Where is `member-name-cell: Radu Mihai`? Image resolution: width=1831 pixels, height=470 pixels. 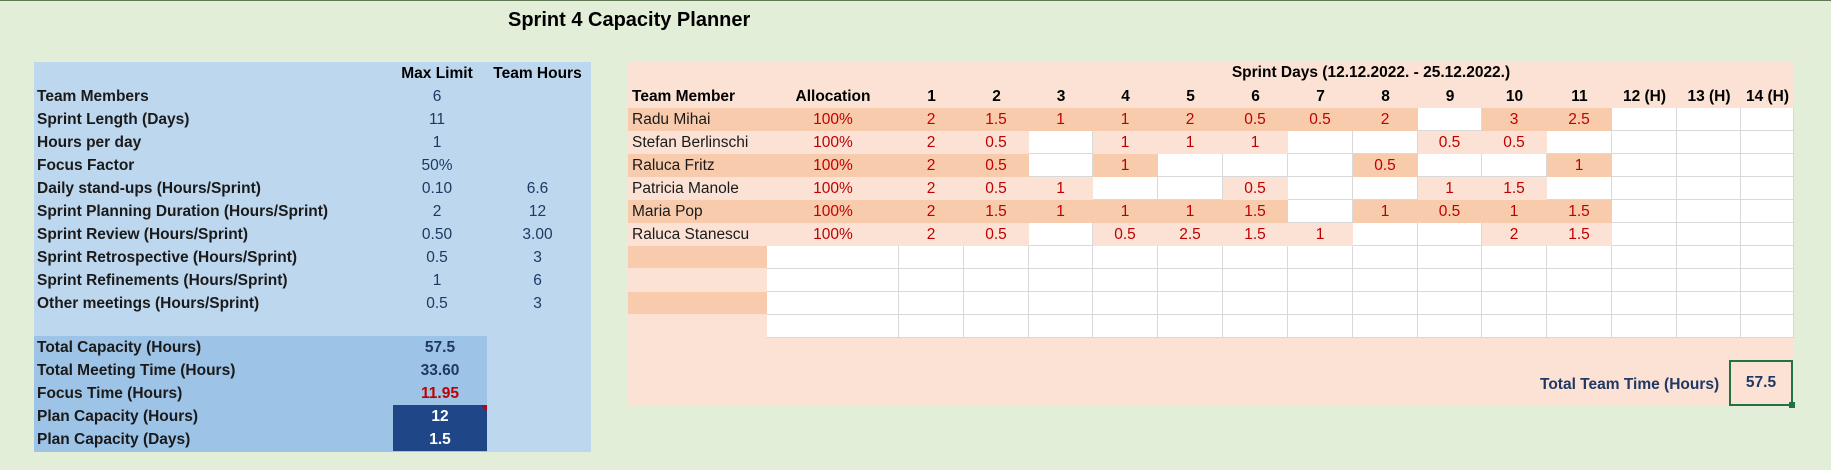 member-name-cell: Radu Mihai is located at coordinates (697, 119).